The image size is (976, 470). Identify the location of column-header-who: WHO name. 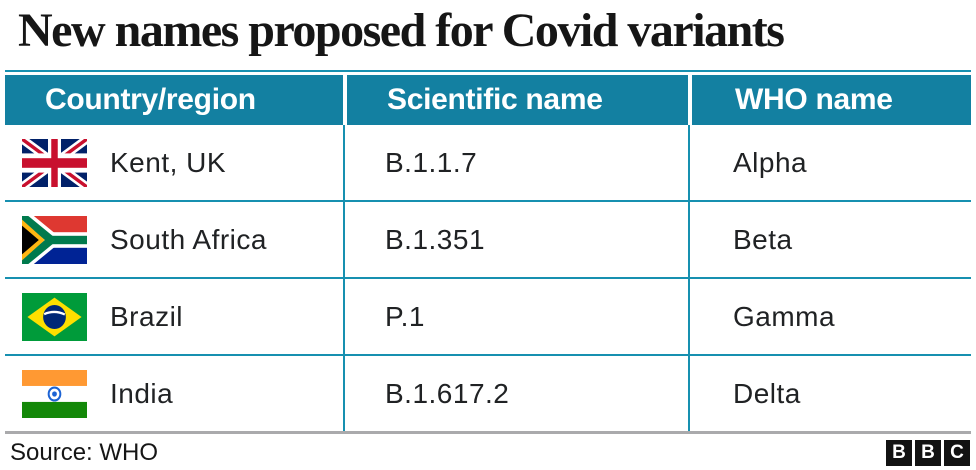
(831, 100).